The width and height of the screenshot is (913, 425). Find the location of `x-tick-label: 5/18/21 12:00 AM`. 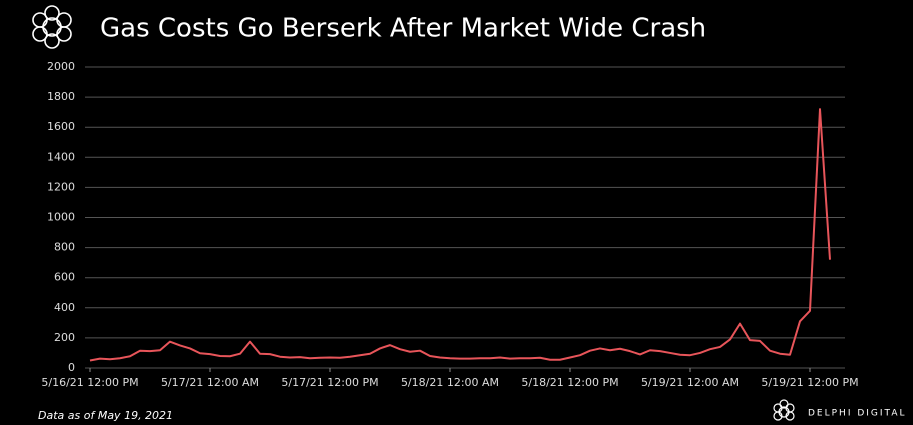

x-tick-label: 5/18/21 12:00 AM is located at coordinates (450, 382).